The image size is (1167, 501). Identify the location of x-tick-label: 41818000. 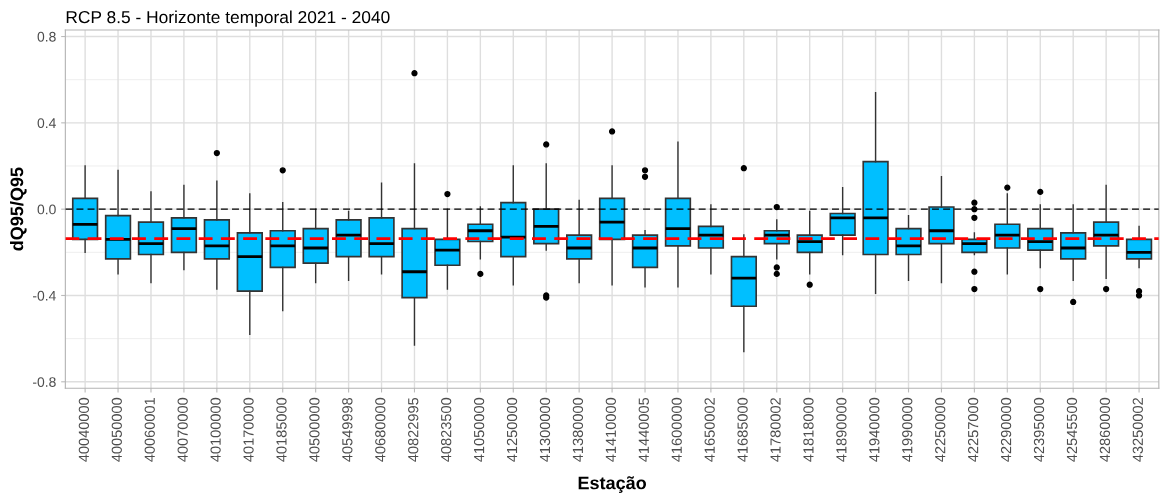
(808, 429).